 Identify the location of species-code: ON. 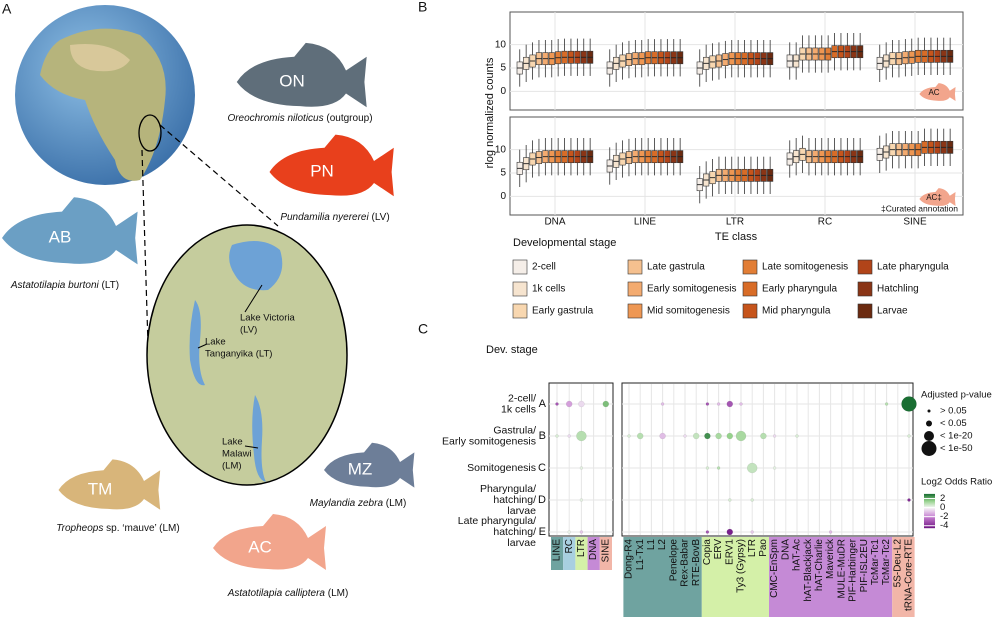
(292, 80).